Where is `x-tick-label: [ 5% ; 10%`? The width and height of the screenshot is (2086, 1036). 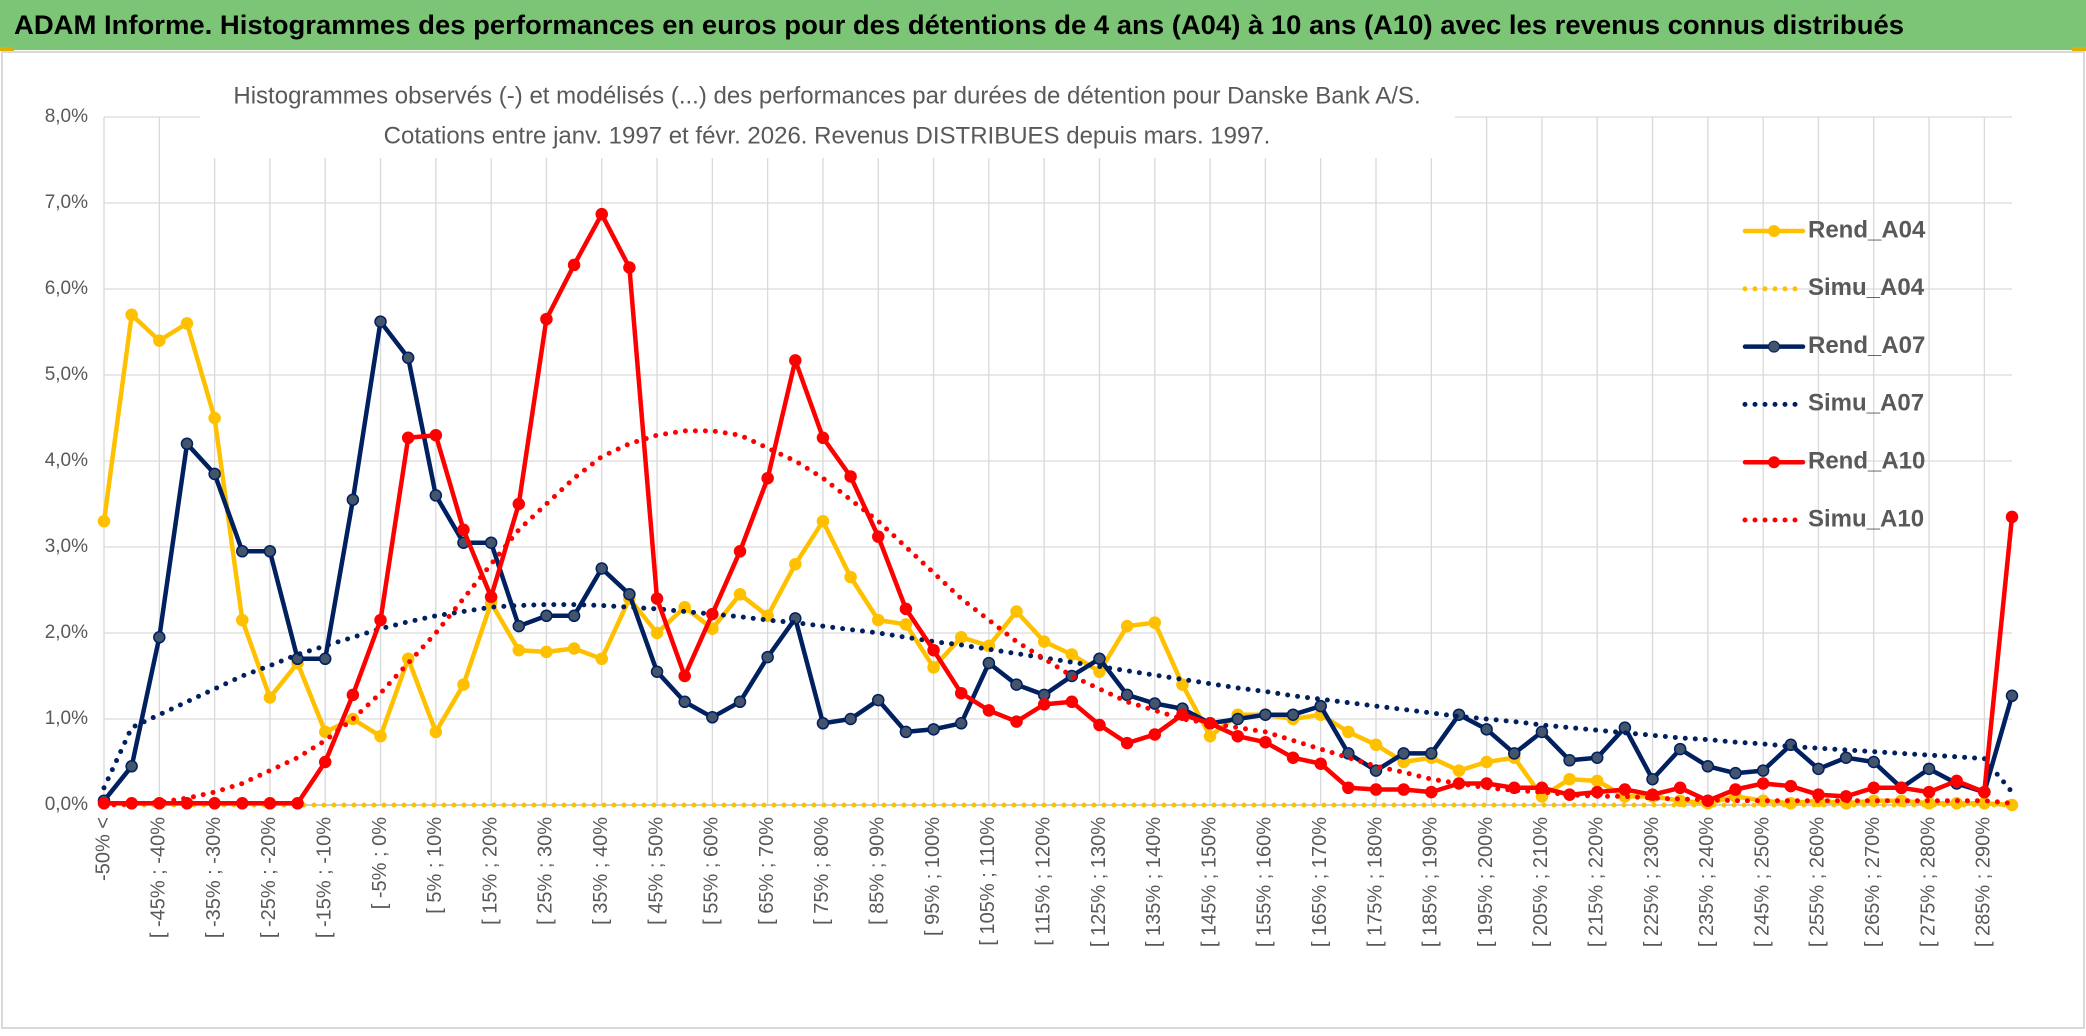 x-tick-label: [ 5% ; 10% is located at coordinates (435, 865).